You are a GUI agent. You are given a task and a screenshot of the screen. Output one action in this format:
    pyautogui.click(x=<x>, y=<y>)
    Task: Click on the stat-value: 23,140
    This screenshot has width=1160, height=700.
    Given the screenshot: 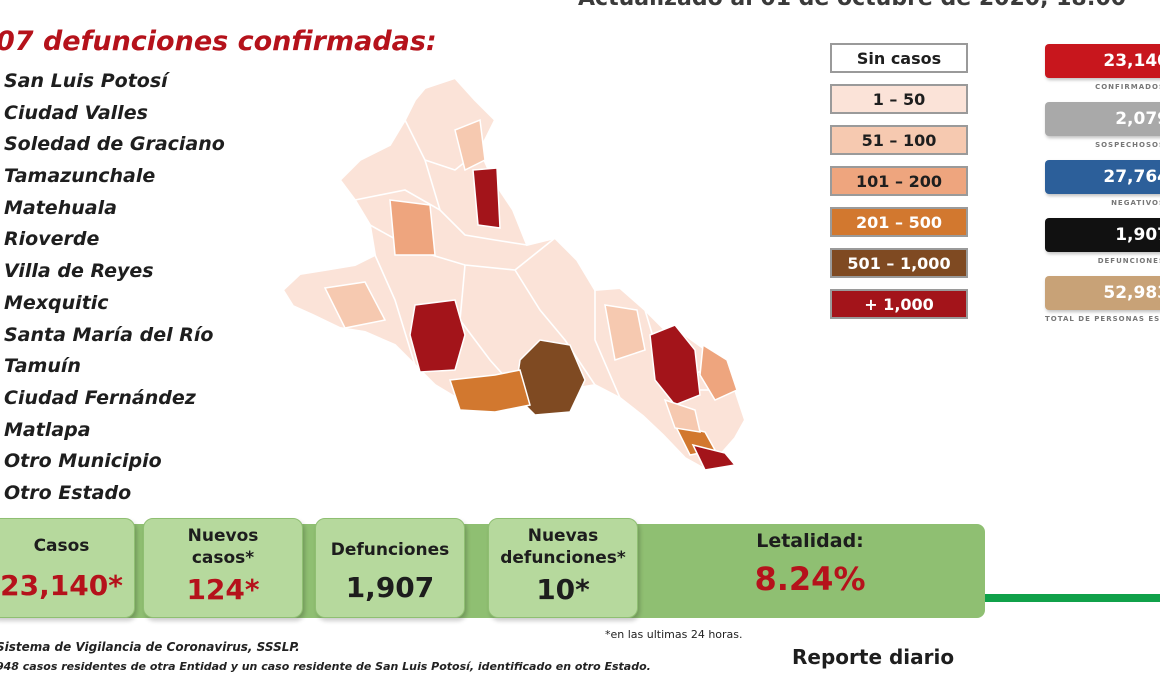 What is the action you would take?
    pyautogui.click(x=1102, y=61)
    